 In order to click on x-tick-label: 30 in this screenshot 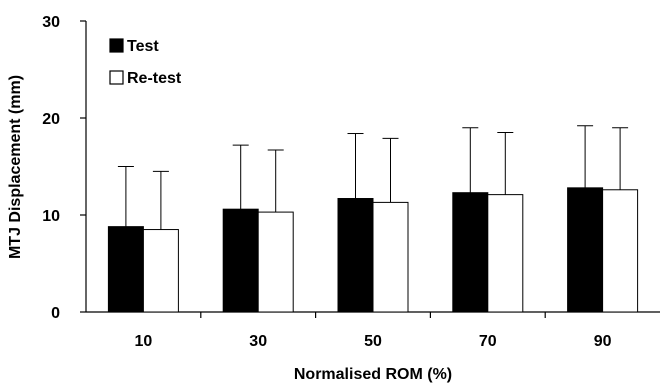, I will do `click(258, 341)`.